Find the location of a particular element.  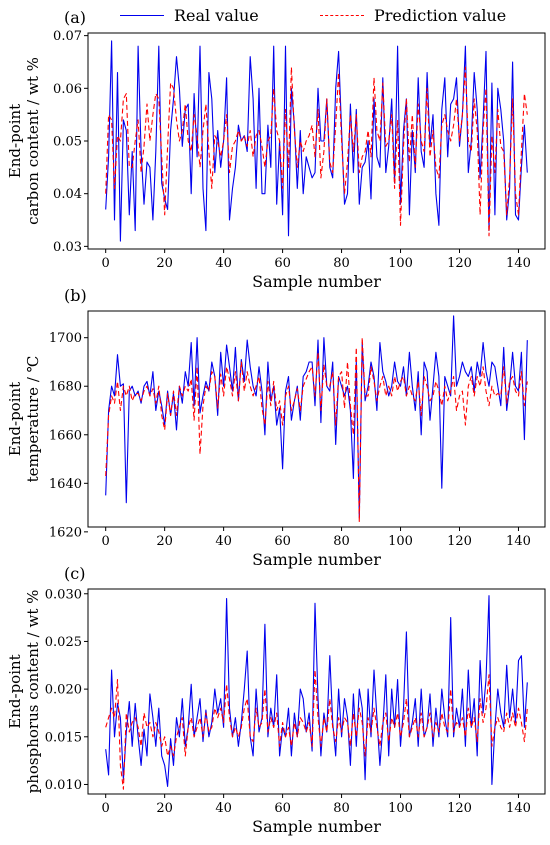

y-axis-label-line: phosphorus content / wt % is located at coordinates (33, 692).